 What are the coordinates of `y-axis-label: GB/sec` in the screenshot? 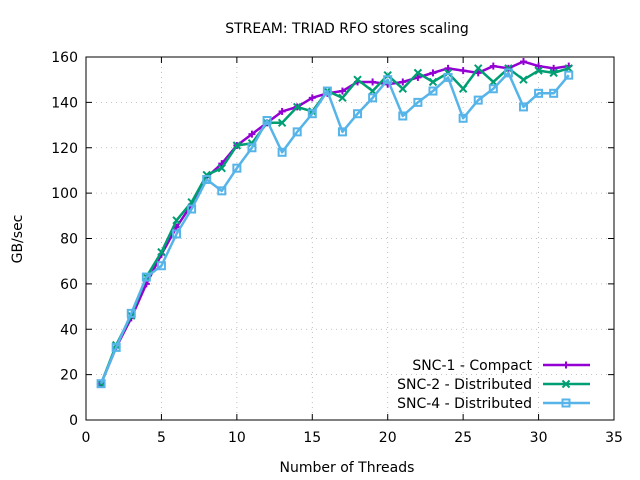 It's located at (18, 239).